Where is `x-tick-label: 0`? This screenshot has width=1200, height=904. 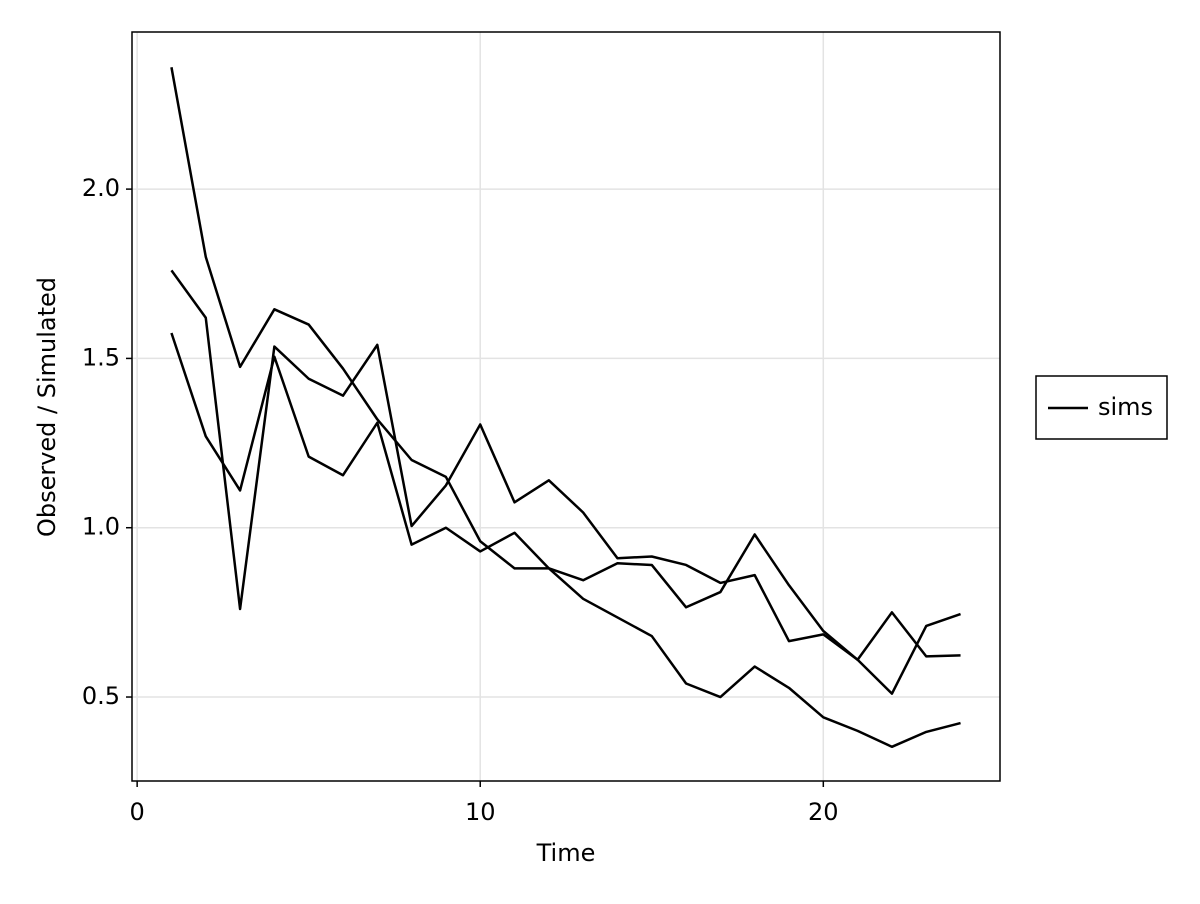 x-tick-label: 0 is located at coordinates (137, 812).